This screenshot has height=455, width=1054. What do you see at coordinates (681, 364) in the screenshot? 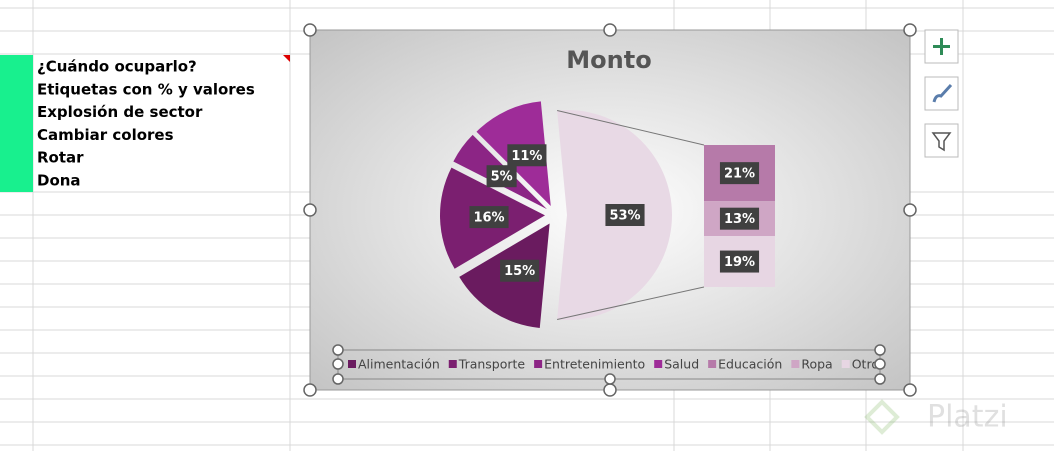
I see `legend-label: Salud` at bounding box center [681, 364].